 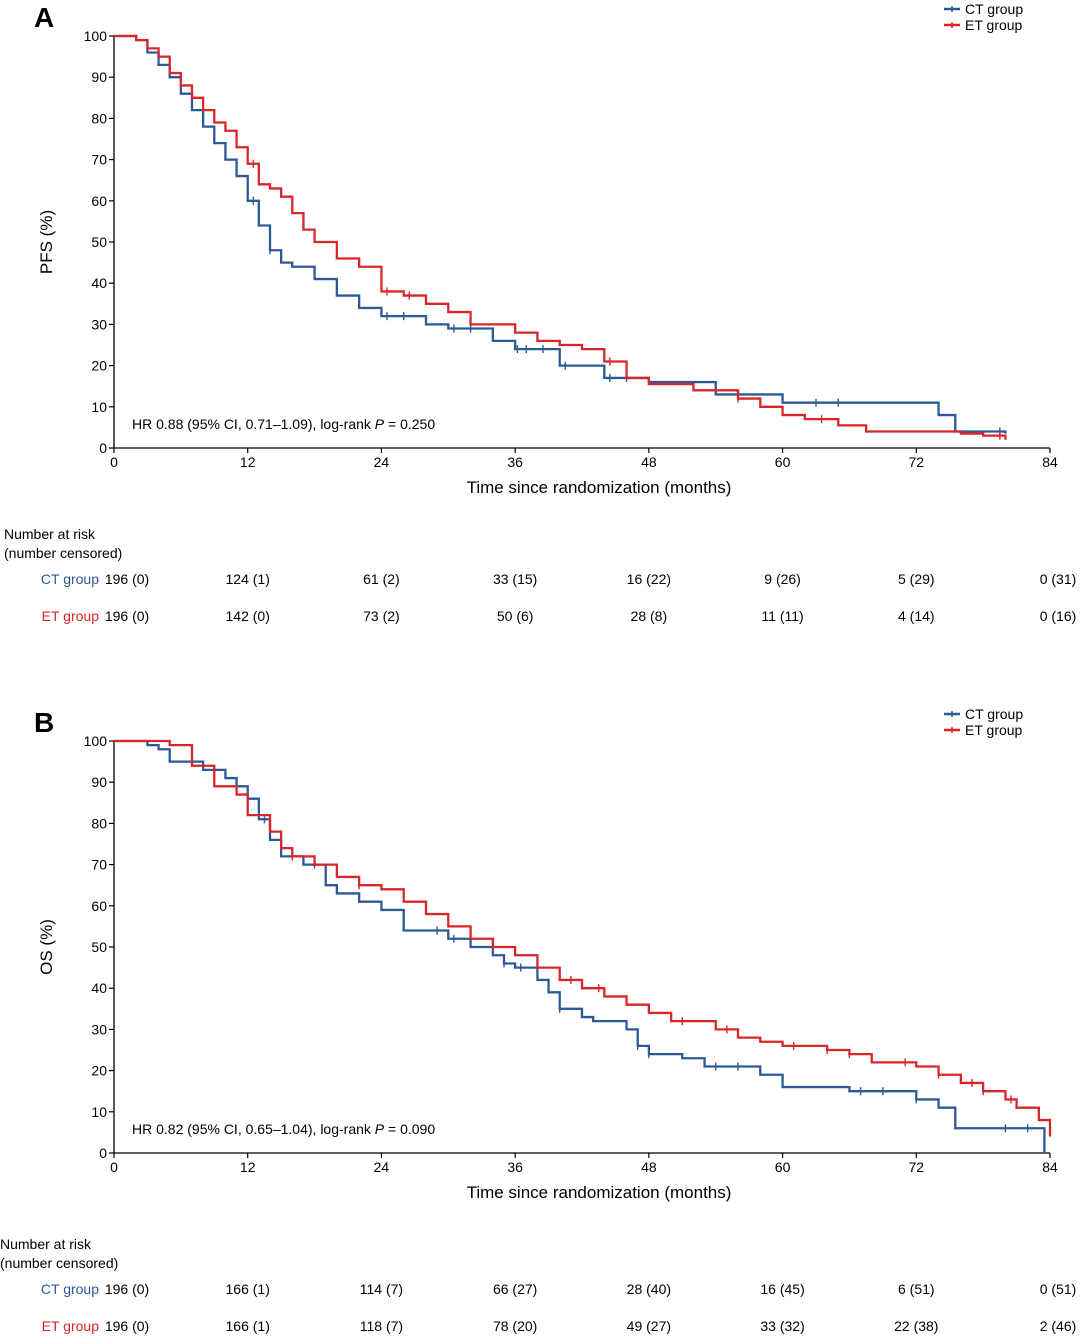 What do you see at coordinates (515, 579) in the screenshot?
I see `risk-cell: 33 (15)` at bounding box center [515, 579].